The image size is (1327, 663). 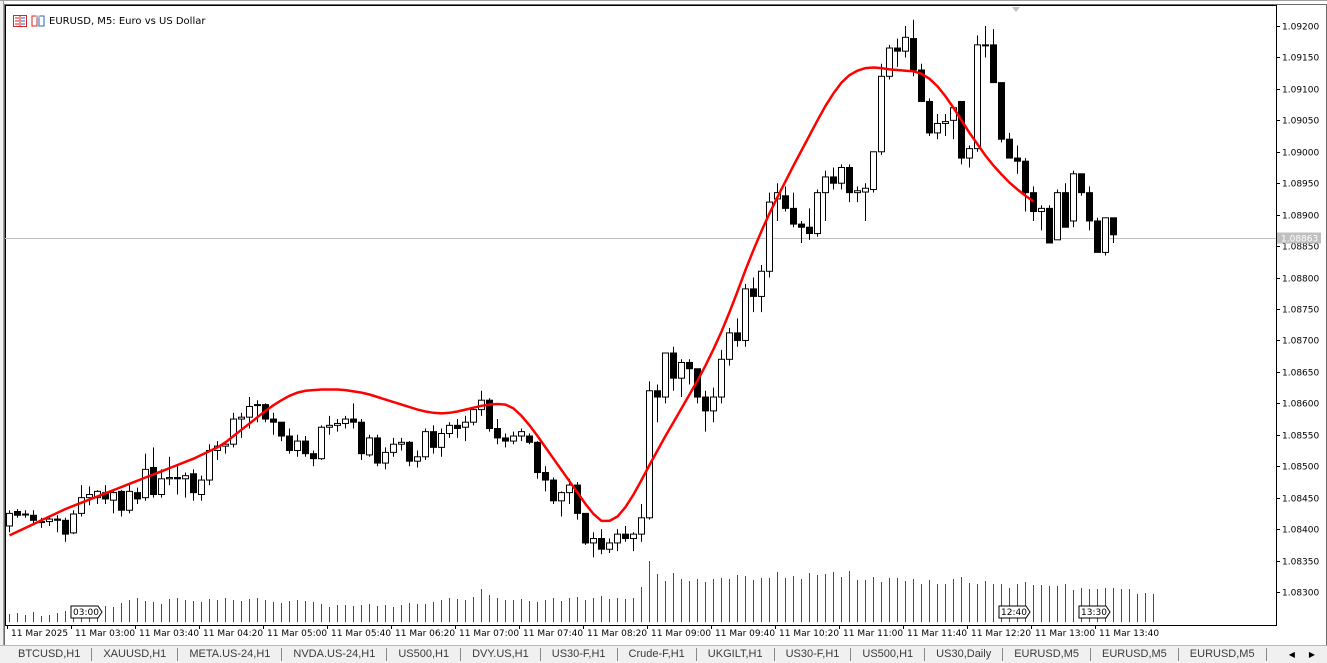 What do you see at coordinates (501, 654) in the screenshot?
I see `chart-tab: DVY.US,H1` at bounding box center [501, 654].